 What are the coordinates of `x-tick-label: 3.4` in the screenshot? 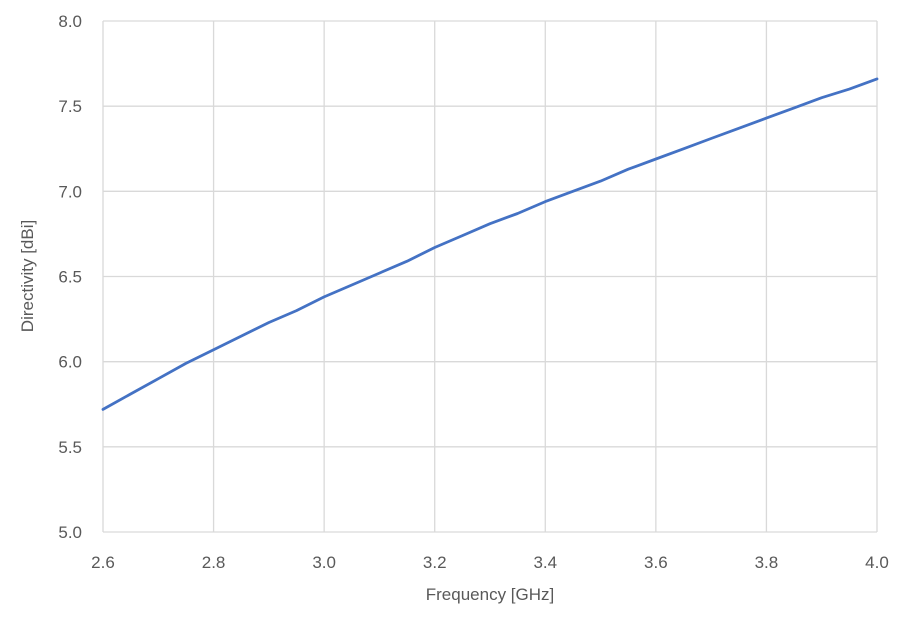 It's located at (545, 562).